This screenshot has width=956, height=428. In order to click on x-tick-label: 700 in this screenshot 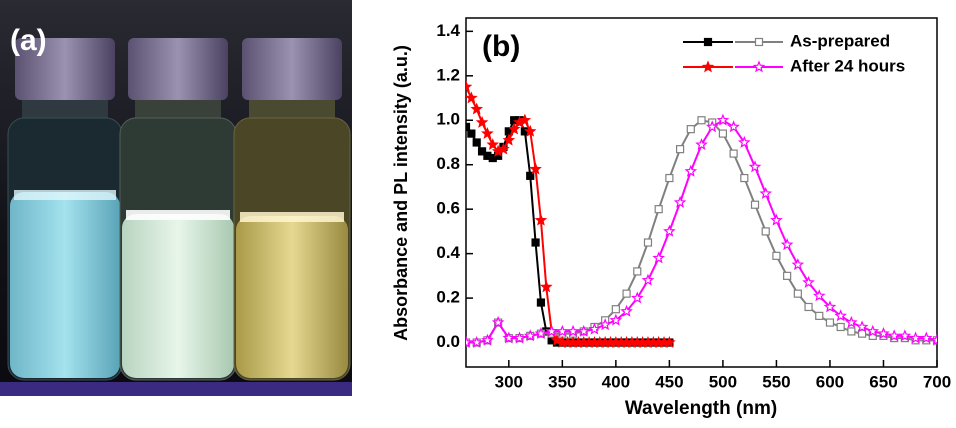, I will do `click(937, 381)`.